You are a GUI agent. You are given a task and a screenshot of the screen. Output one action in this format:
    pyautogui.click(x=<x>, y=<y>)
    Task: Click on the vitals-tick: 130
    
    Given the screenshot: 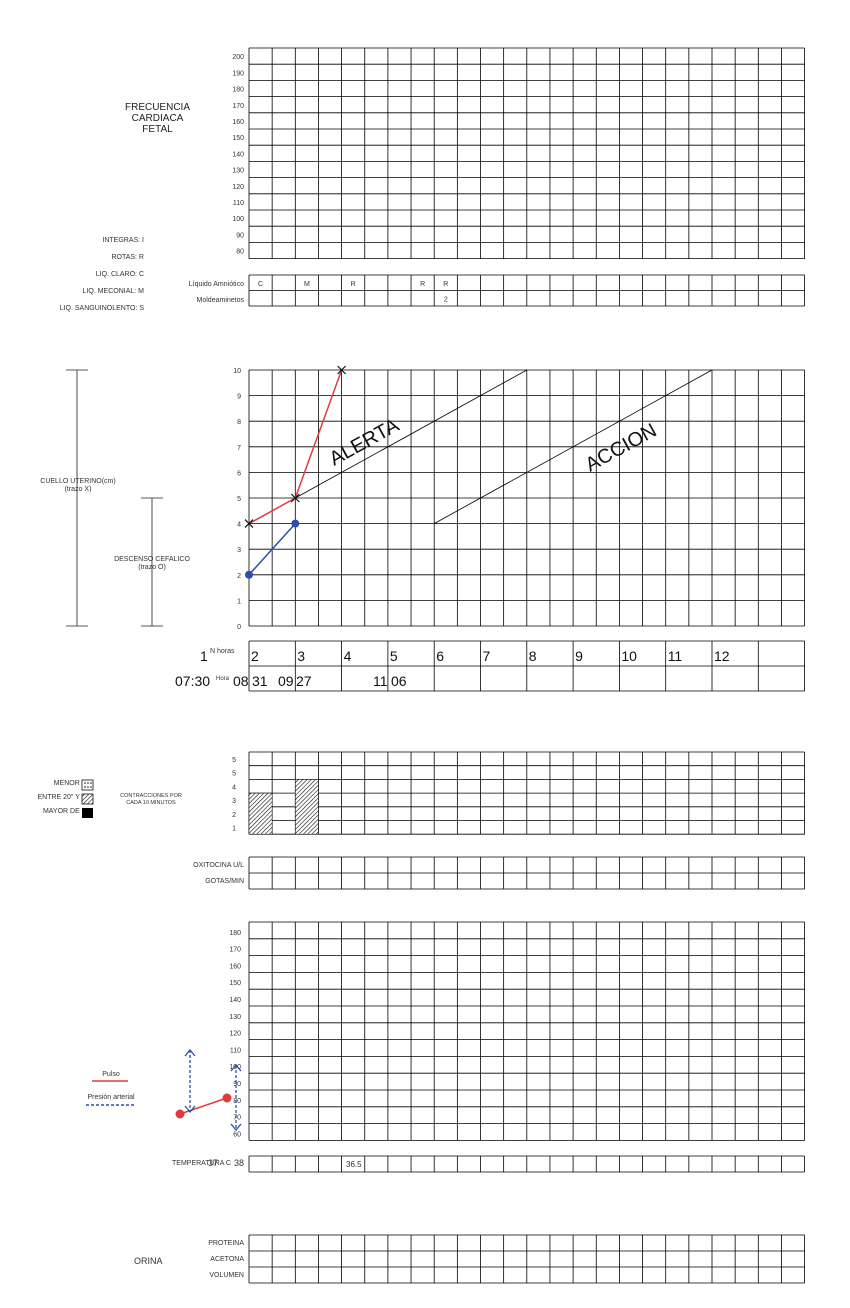 What is the action you would take?
    pyautogui.click(x=235, y=1017)
    